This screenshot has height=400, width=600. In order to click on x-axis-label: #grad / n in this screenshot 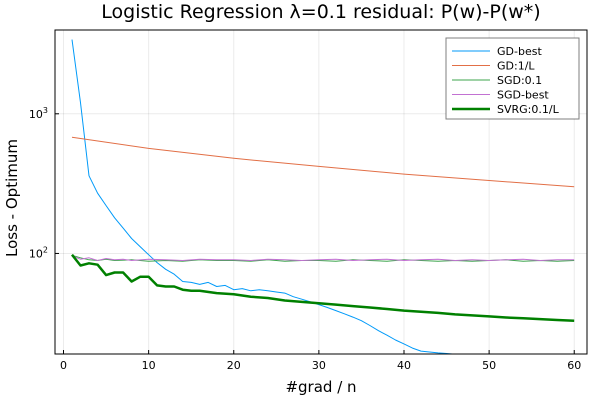, I will do `click(320, 387)`.